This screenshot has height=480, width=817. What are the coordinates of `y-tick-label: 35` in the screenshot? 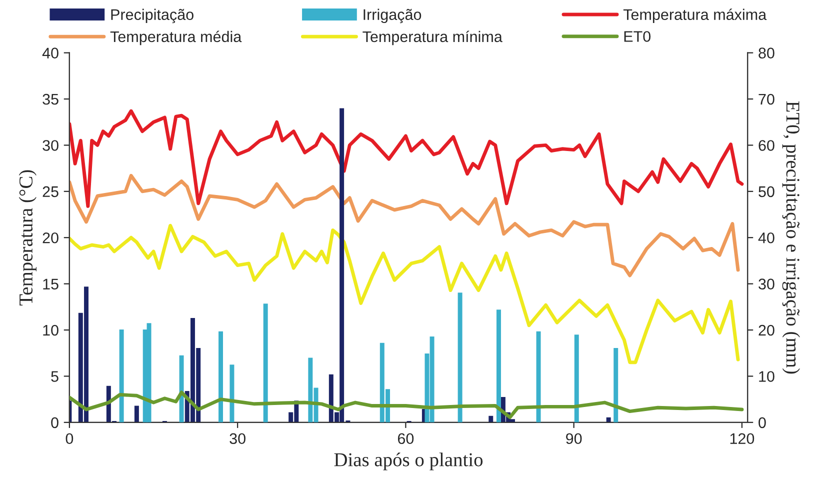 It's located at (50, 99).